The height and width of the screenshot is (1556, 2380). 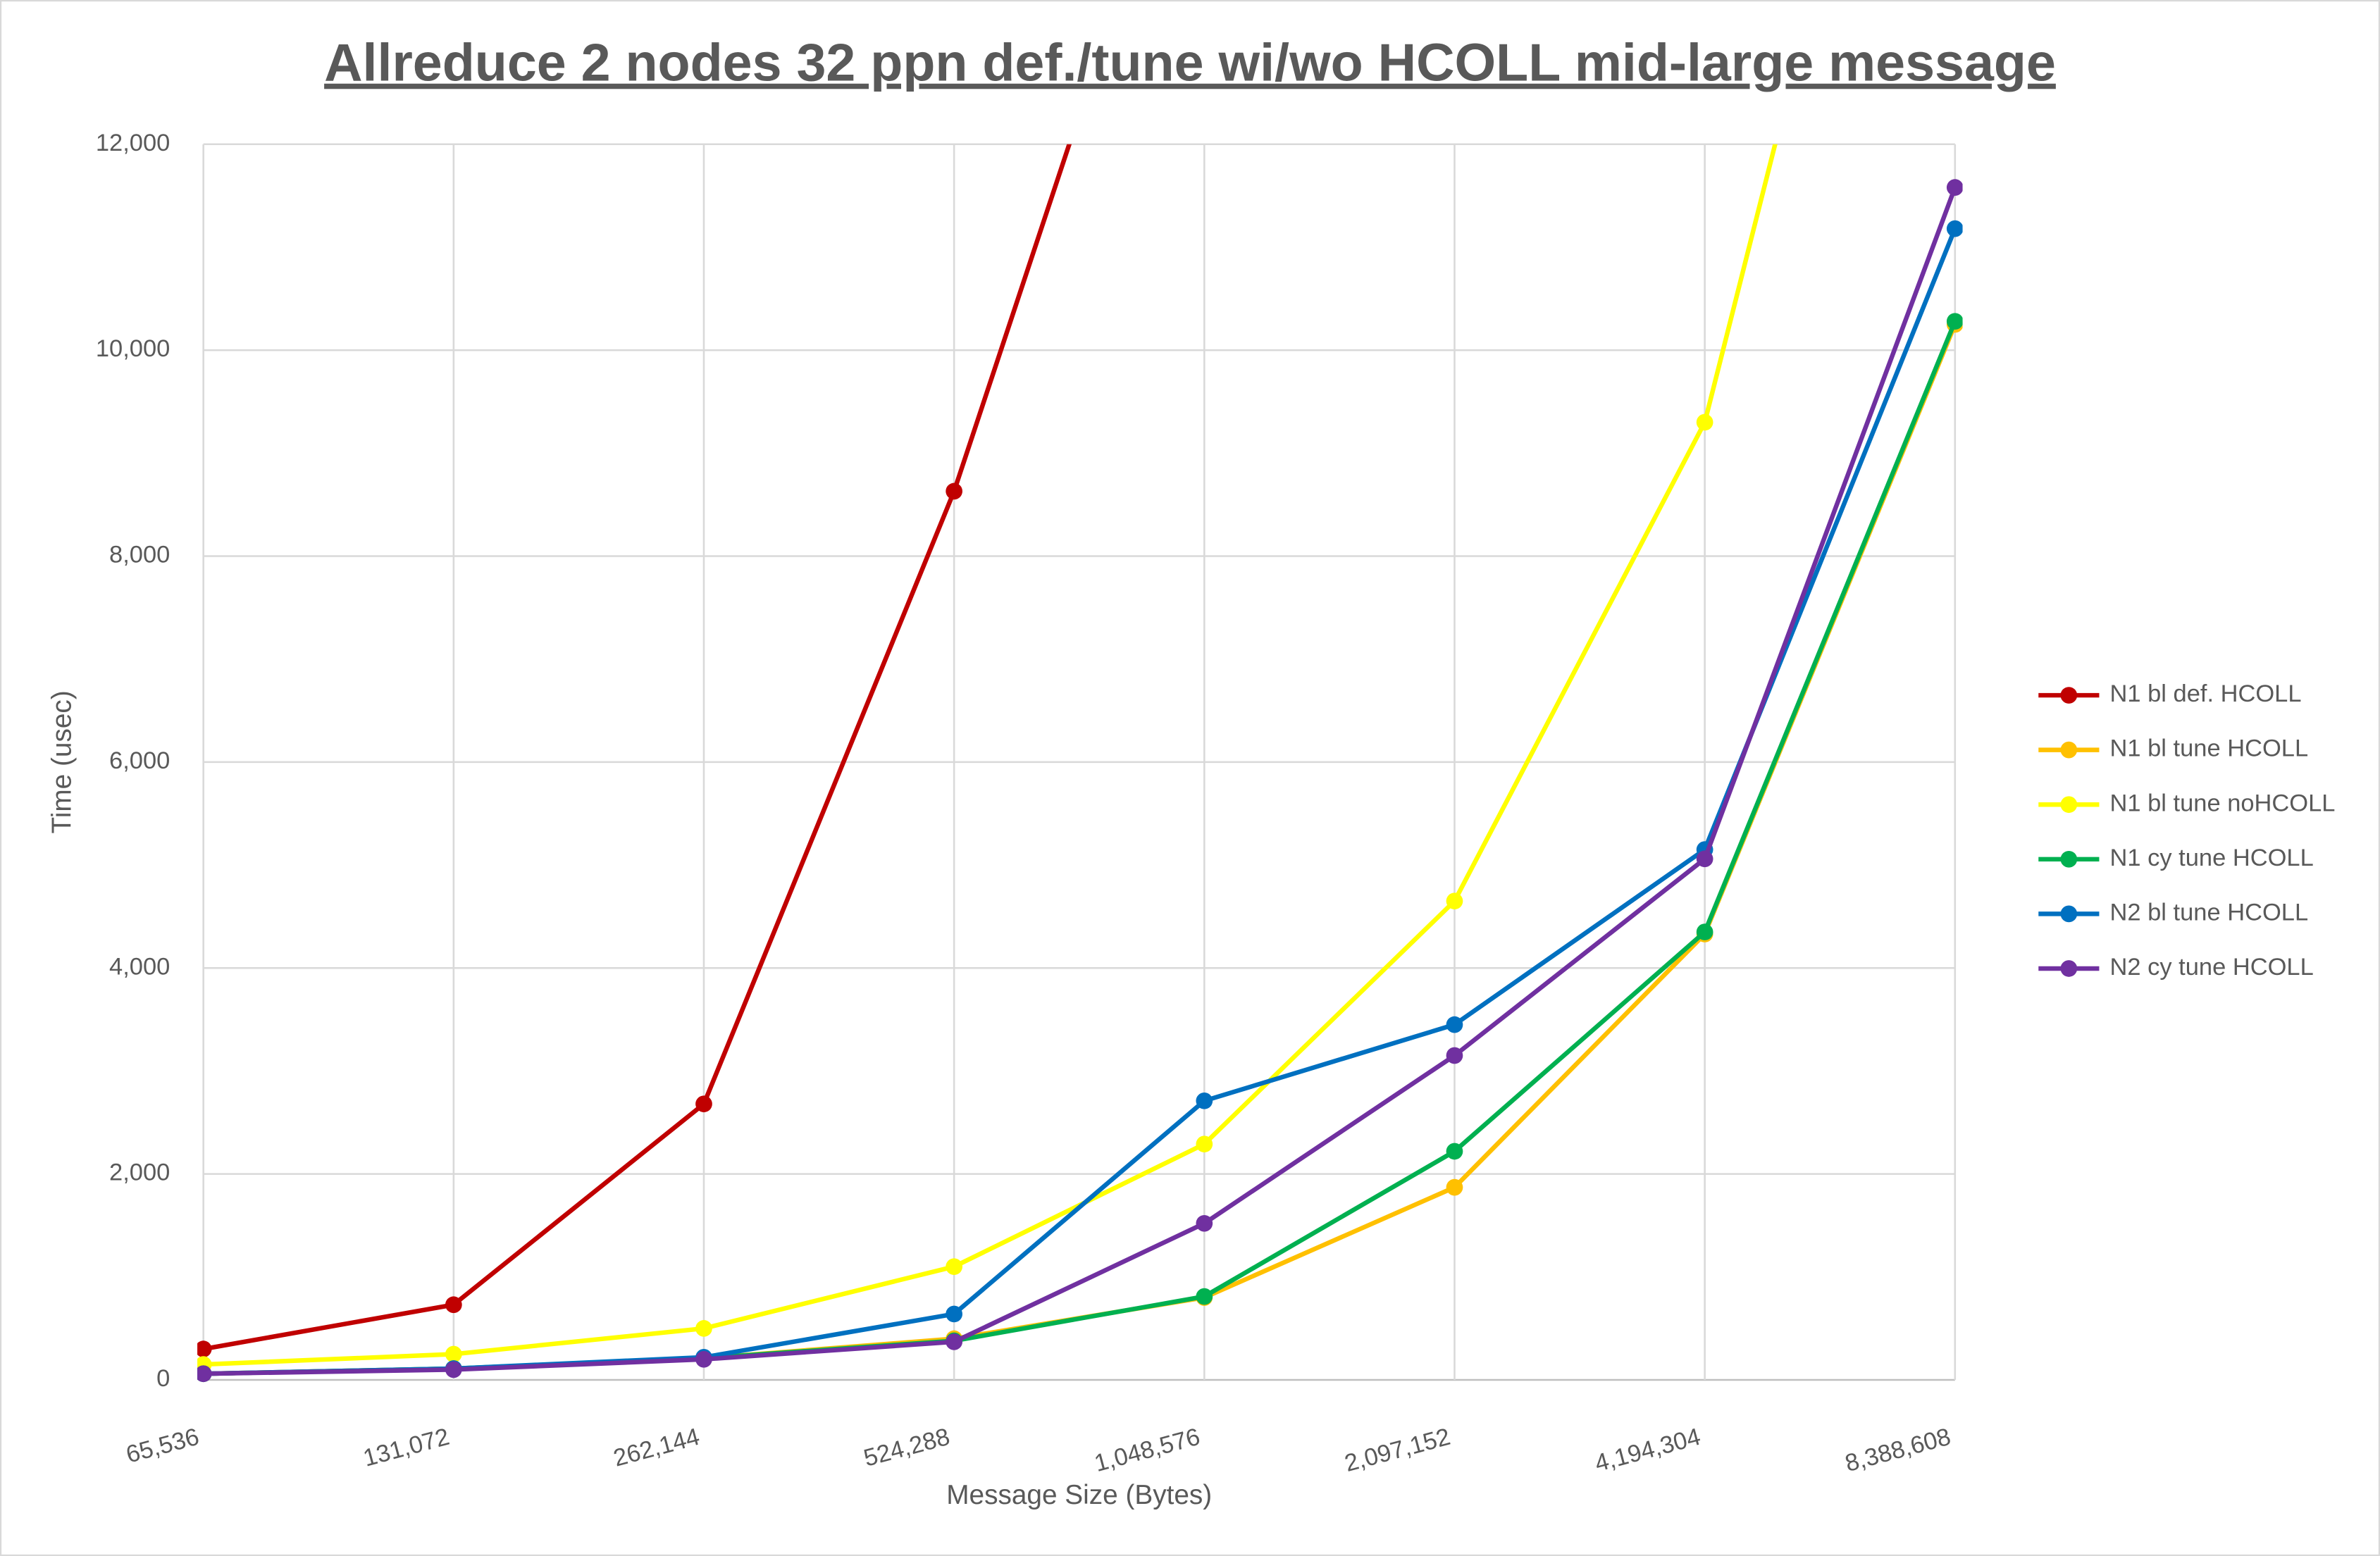 What do you see at coordinates (2212, 967) in the screenshot?
I see `legend-label: N2 cy tune HCOLL` at bounding box center [2212, 967].